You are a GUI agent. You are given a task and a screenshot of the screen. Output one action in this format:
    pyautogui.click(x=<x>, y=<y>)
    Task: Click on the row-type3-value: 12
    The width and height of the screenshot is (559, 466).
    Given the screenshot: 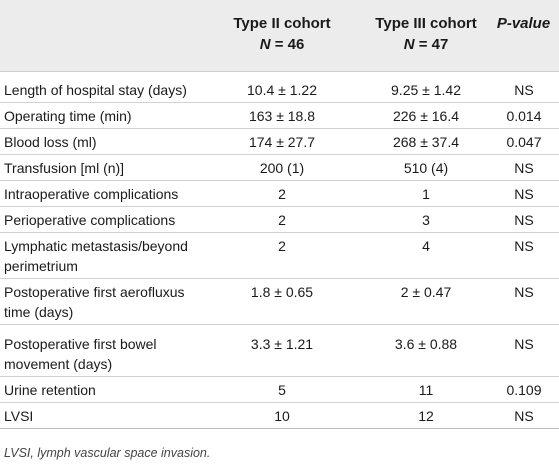 What is the action you would take?
    pyautogui.click(x=426, y=416)
    